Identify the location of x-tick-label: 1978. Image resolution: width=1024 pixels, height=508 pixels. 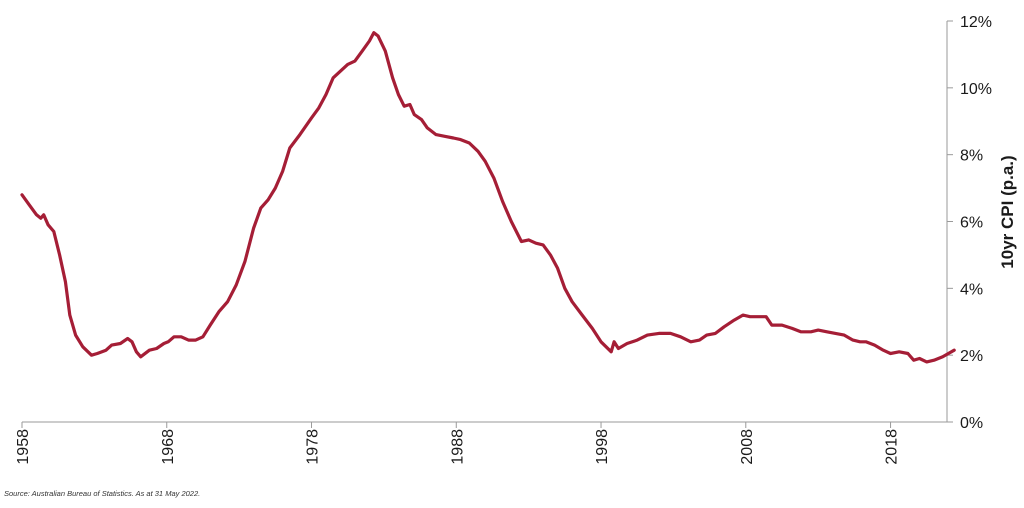
(313, 447).